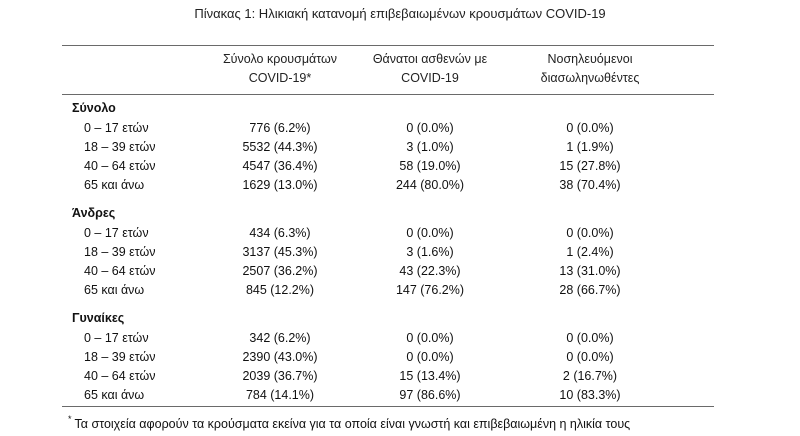 The image size is (800, 436). What do you see at coordinates (280, 338) in the screenshot?
I see `cases-cell: 342 (6.2%)` at bounding box center [280, 338].